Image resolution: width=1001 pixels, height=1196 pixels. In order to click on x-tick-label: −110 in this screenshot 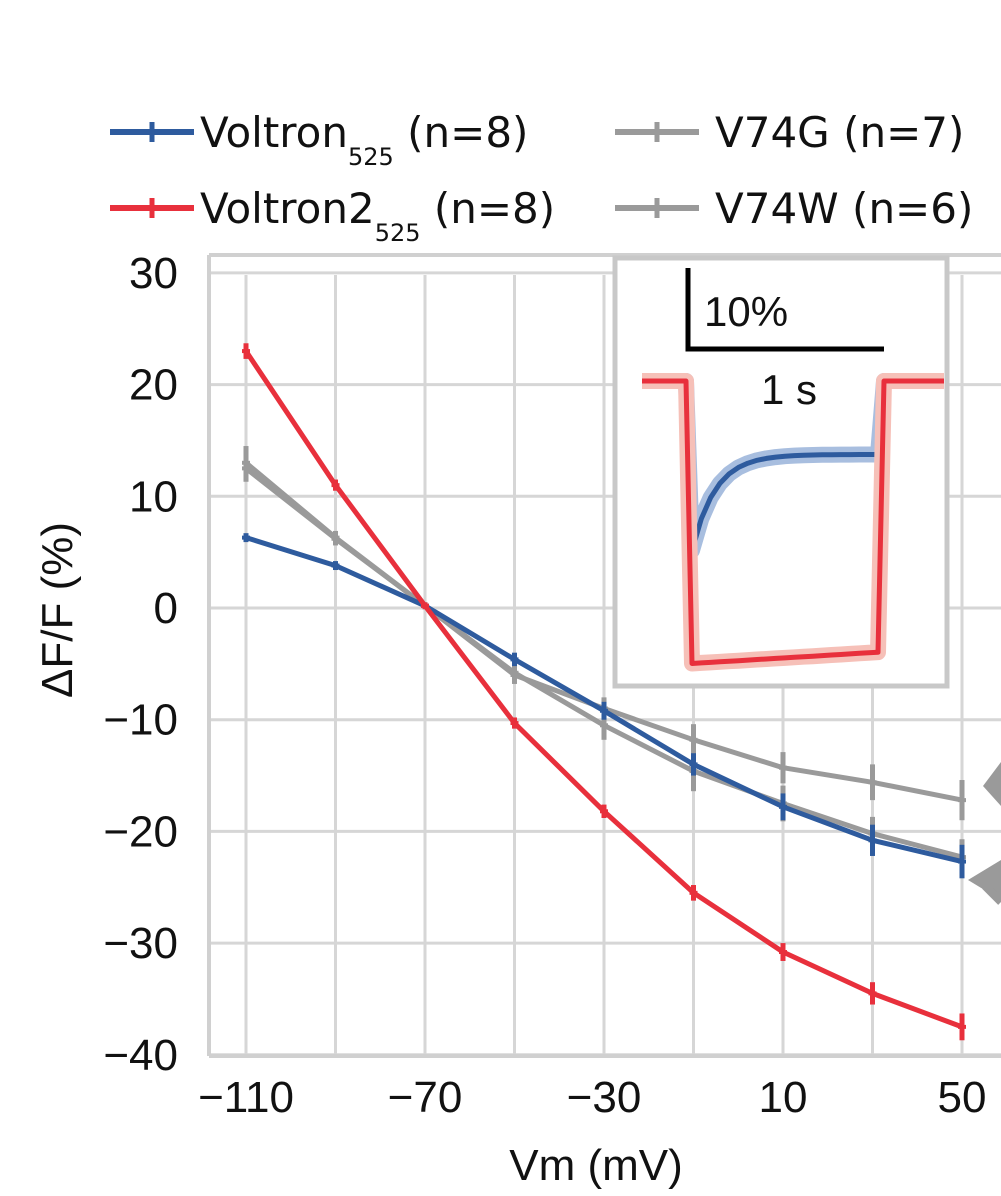, I will do `click(246, 1097)`.